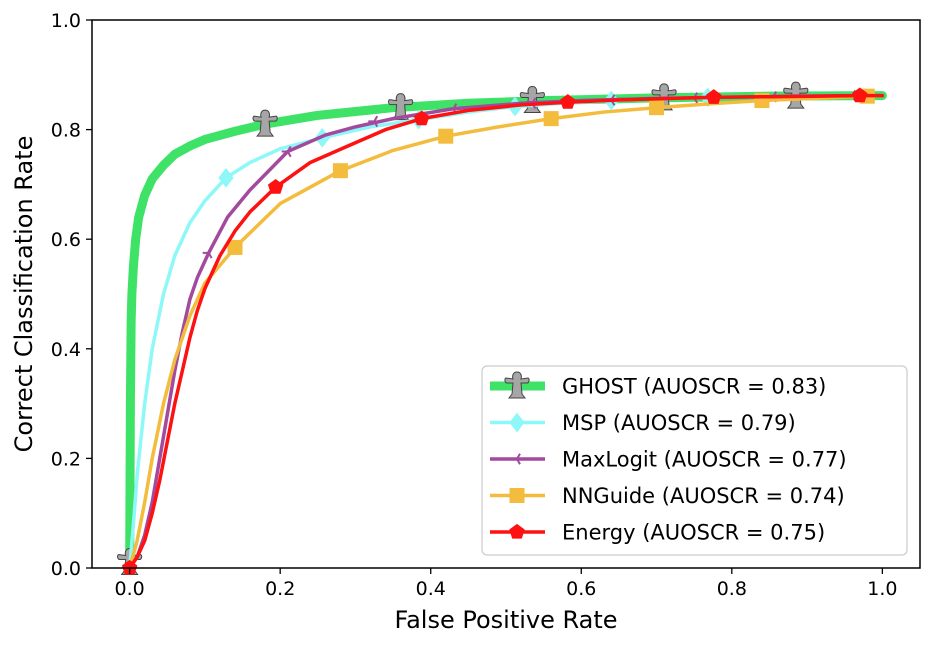 Image resolution: width=931 pixels, height=646 pixels. I want to click on legend-entry: GHOST (AUOSCR = 0.83), so click(658, 385).